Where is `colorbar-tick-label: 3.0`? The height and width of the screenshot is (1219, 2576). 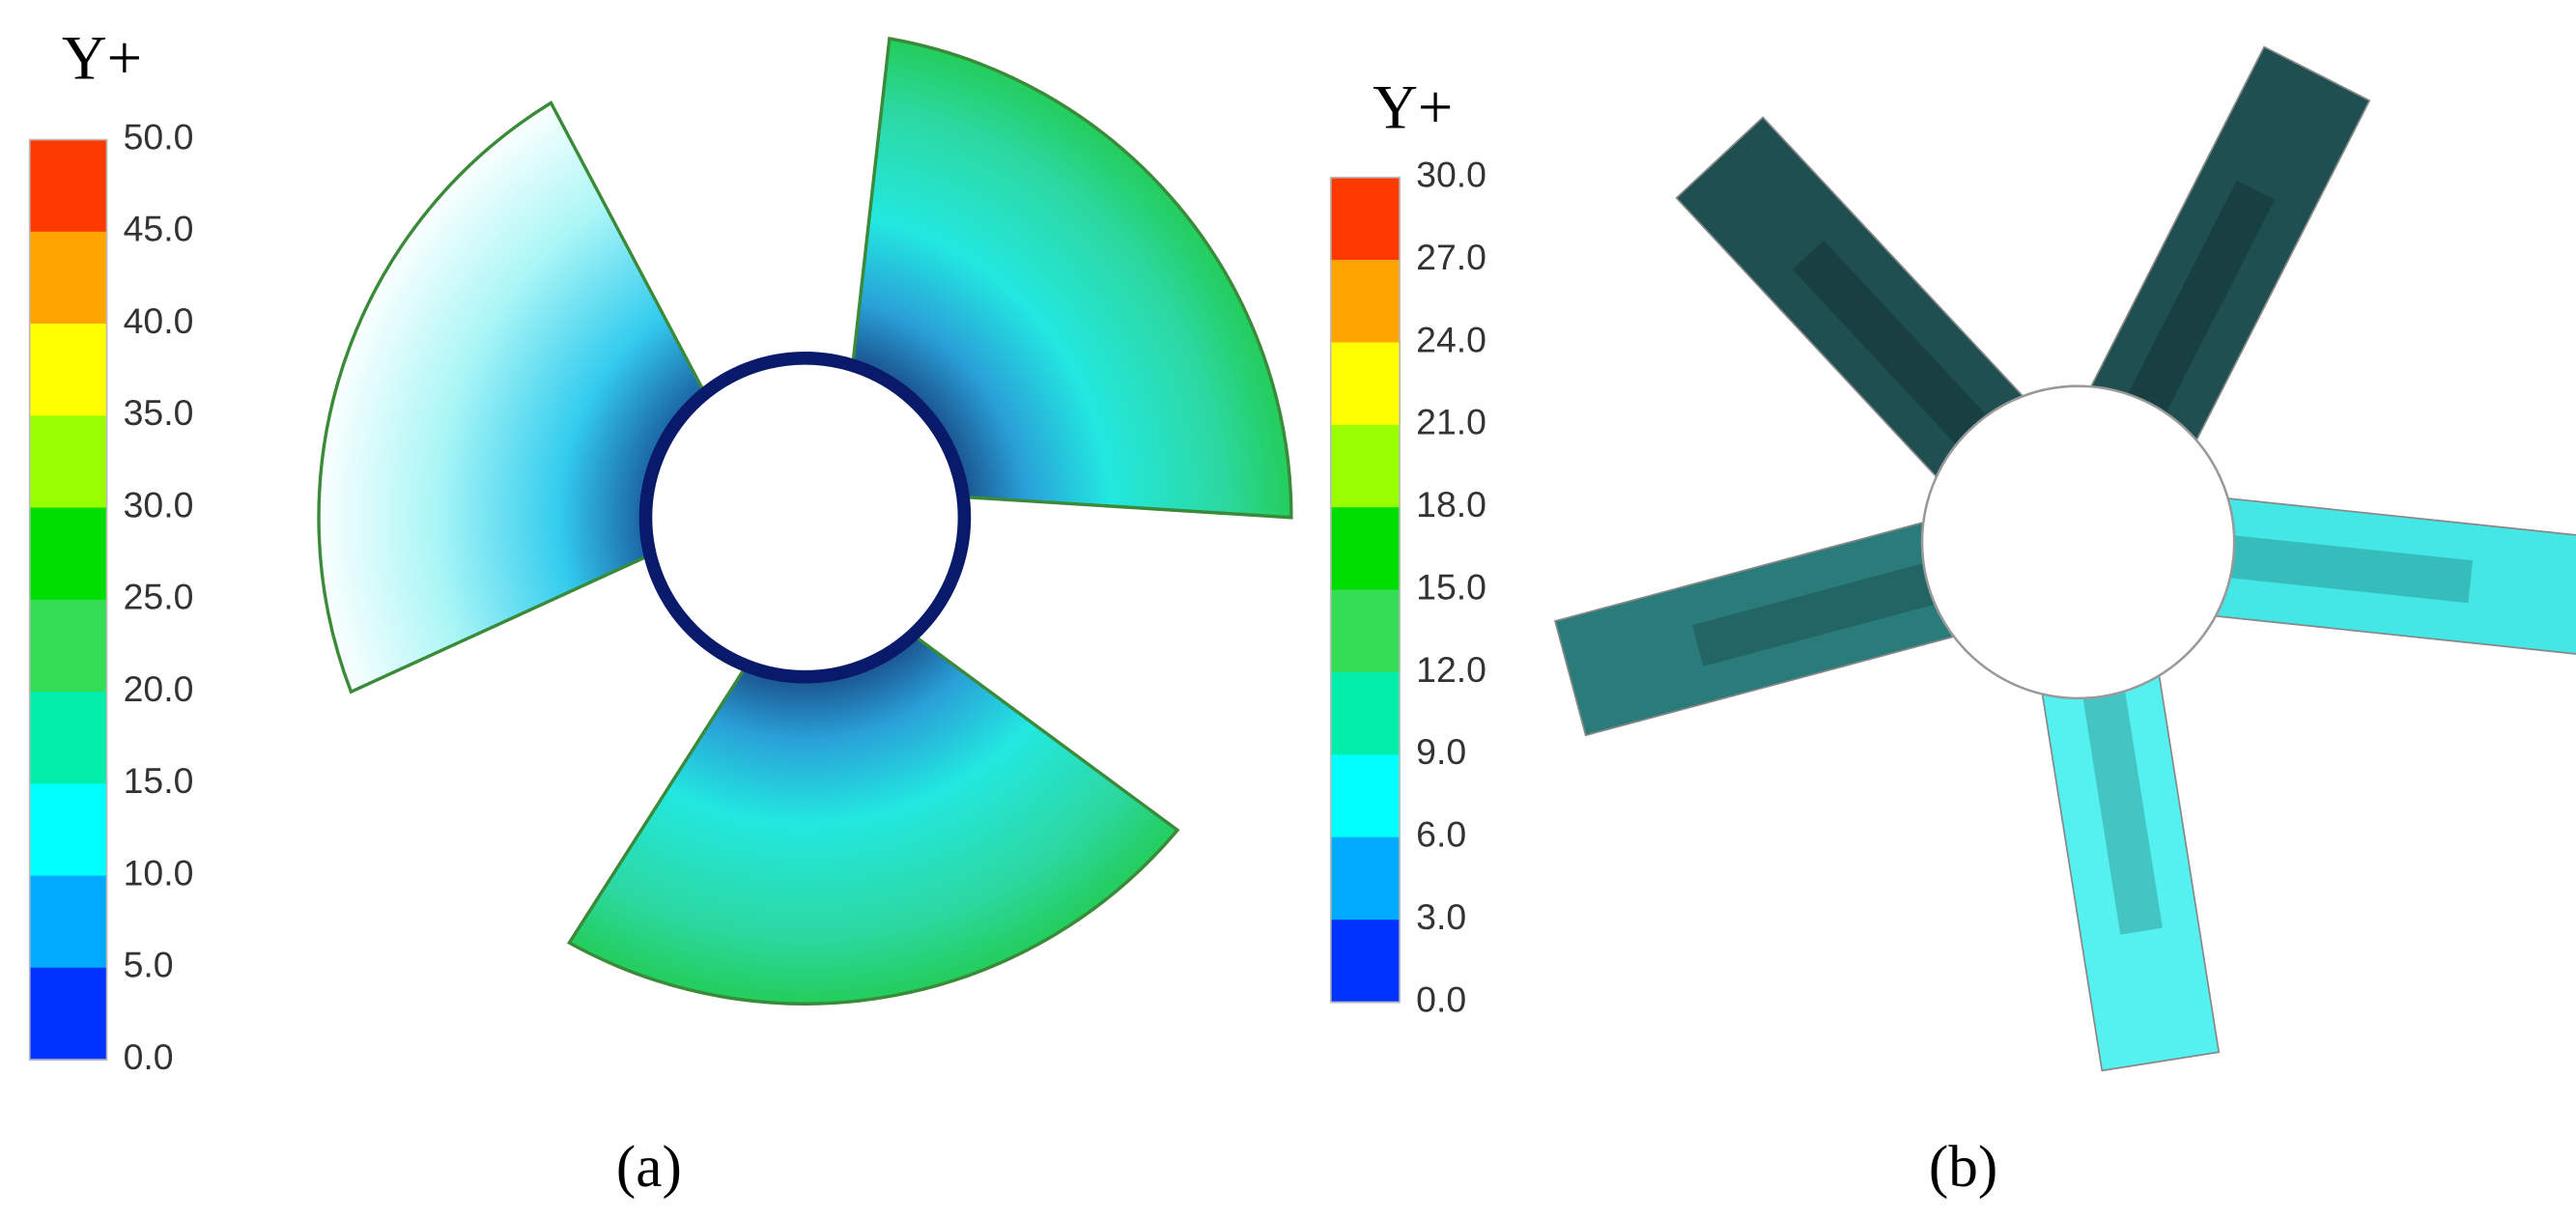 colorbar-tick-label: 3.0 is located at coordinates (1441, 916).